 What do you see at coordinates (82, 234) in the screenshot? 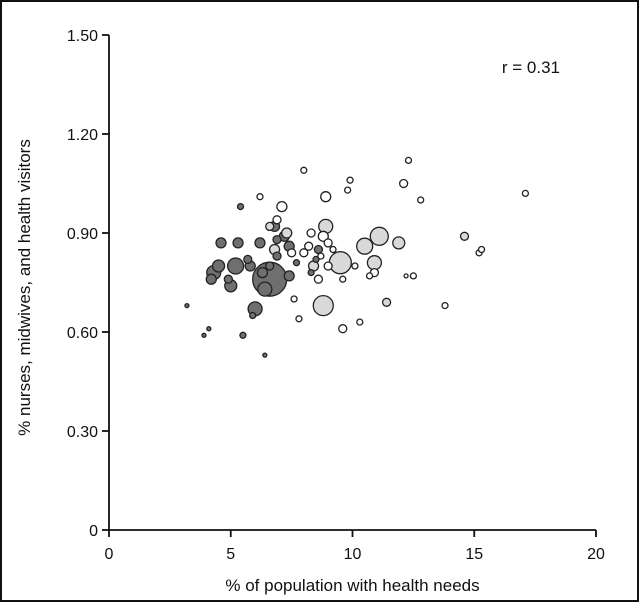
I see `y-tick-label: 0.90` at bounding box center [82, 234].